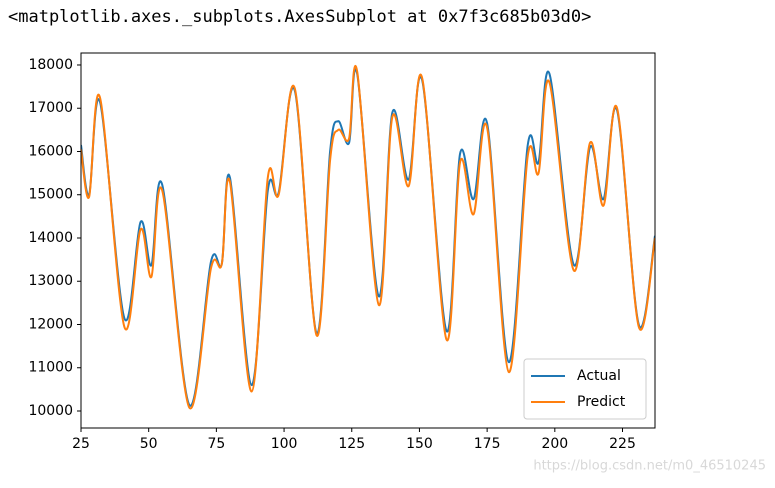 The width and height of the screenshot is (775, 488). Describe the element at coordinates (649, 466) in the screenshot. I see `watermark: https://blog.csdn.net/m0_46510245` at that location.